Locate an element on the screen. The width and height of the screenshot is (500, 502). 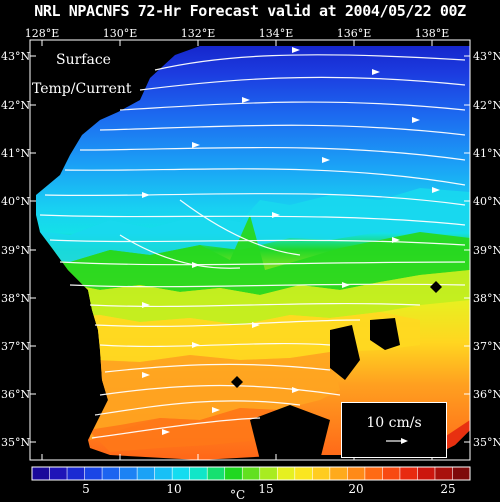
colorbar-tick: 10 is located at coordinates (174, 489).